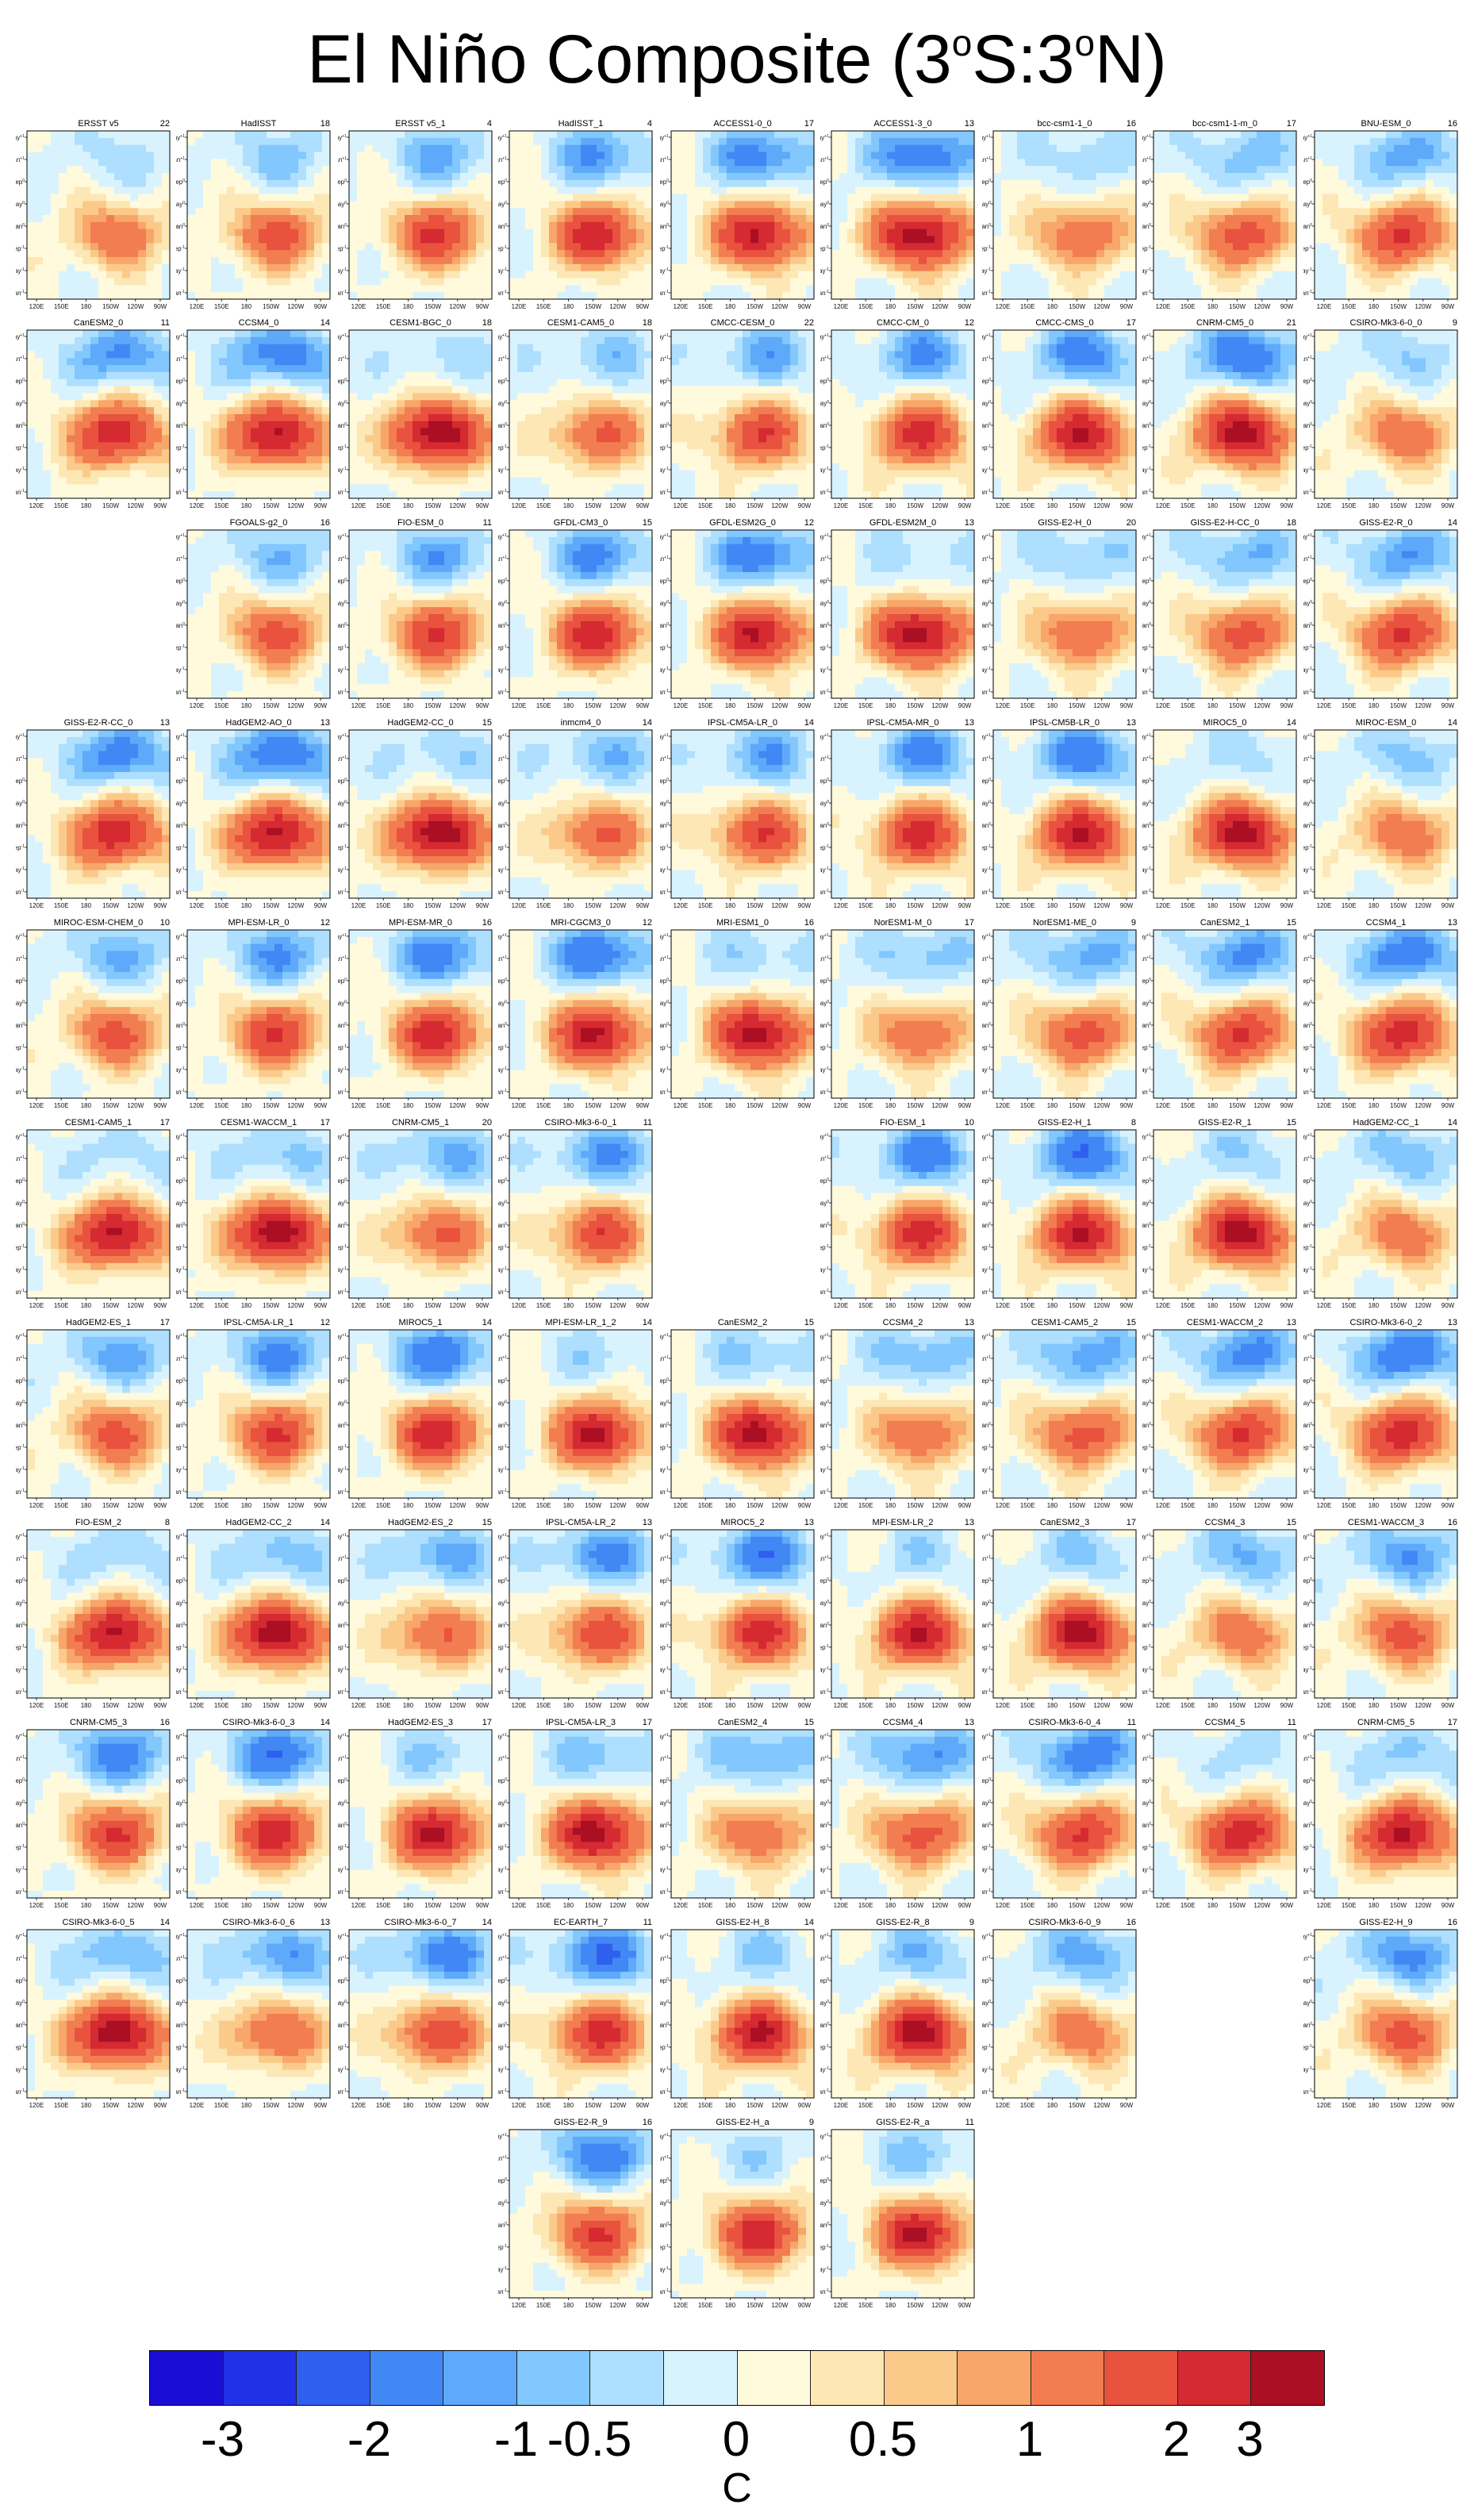 This screenshot has width=1474, height=2520. Describe the element at coordinates (20, 470) in the screenshot. I see `y-tick-label: May-1` at that location.